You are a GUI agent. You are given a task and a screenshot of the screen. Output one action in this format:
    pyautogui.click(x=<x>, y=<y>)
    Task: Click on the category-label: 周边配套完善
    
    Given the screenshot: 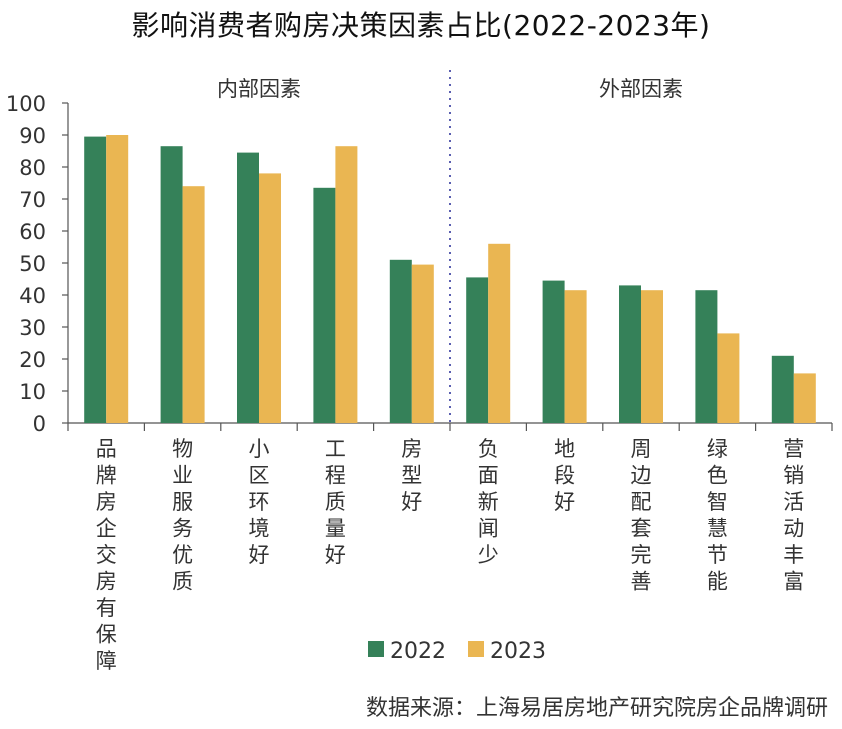 What is the action you would take?
    pyautogui.click(x=641, y=515)
    